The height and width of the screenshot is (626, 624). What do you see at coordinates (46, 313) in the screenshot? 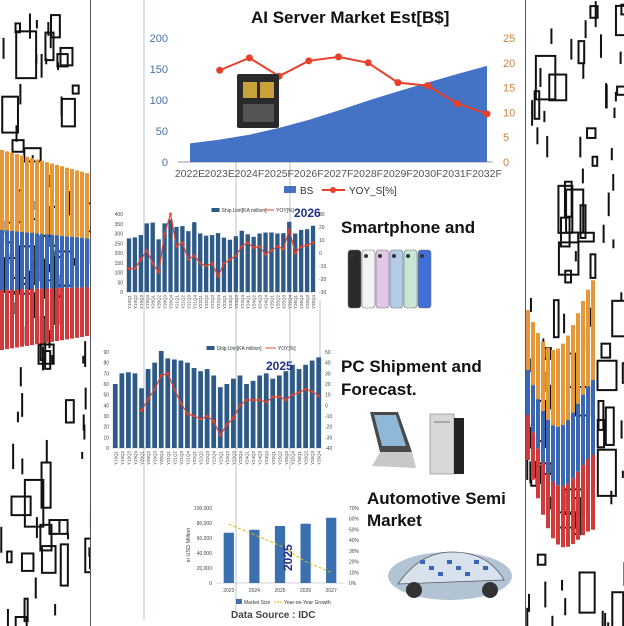
I see `left-background-pattern` at bounding box center [46, 313].